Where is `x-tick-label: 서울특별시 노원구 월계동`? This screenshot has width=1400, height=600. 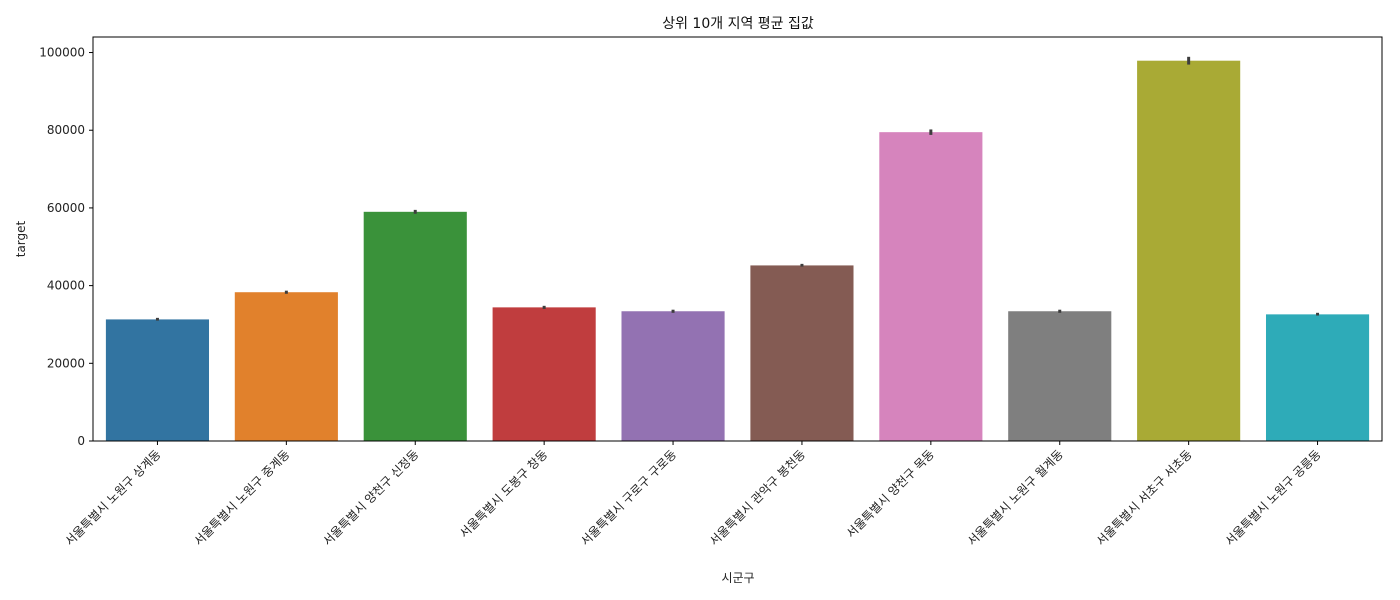 x-tick-label: 서울특별시 노원구 월계동 is located at coordinates (1015, 497).